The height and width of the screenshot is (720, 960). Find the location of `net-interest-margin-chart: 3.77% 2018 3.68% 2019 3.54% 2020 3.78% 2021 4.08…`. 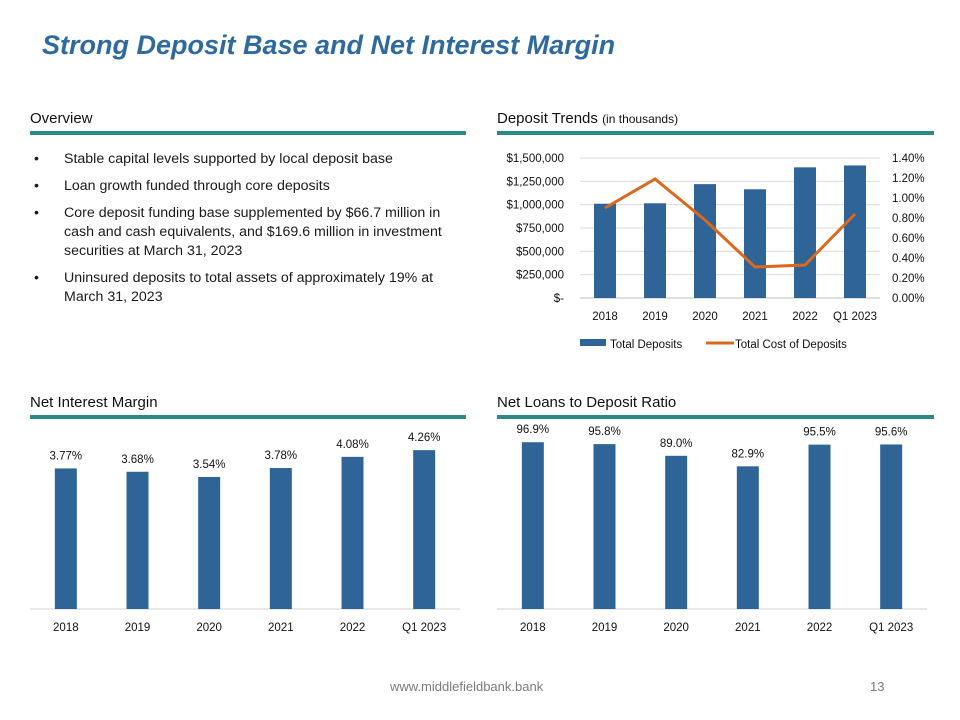

net-interest-margin-chart: 3.77% 2018 3.68% 2019 3.54% 2020 3.78% 2021 4.08… is located at coordinates (245, 533).